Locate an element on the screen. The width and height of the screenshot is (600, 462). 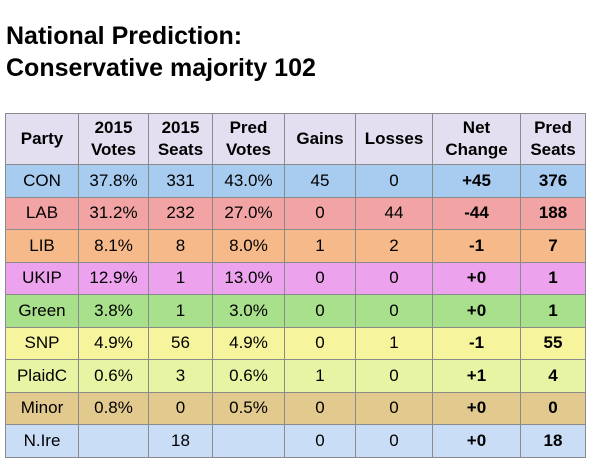
table-cell: 3.0% is located at coordinates (248, 311).